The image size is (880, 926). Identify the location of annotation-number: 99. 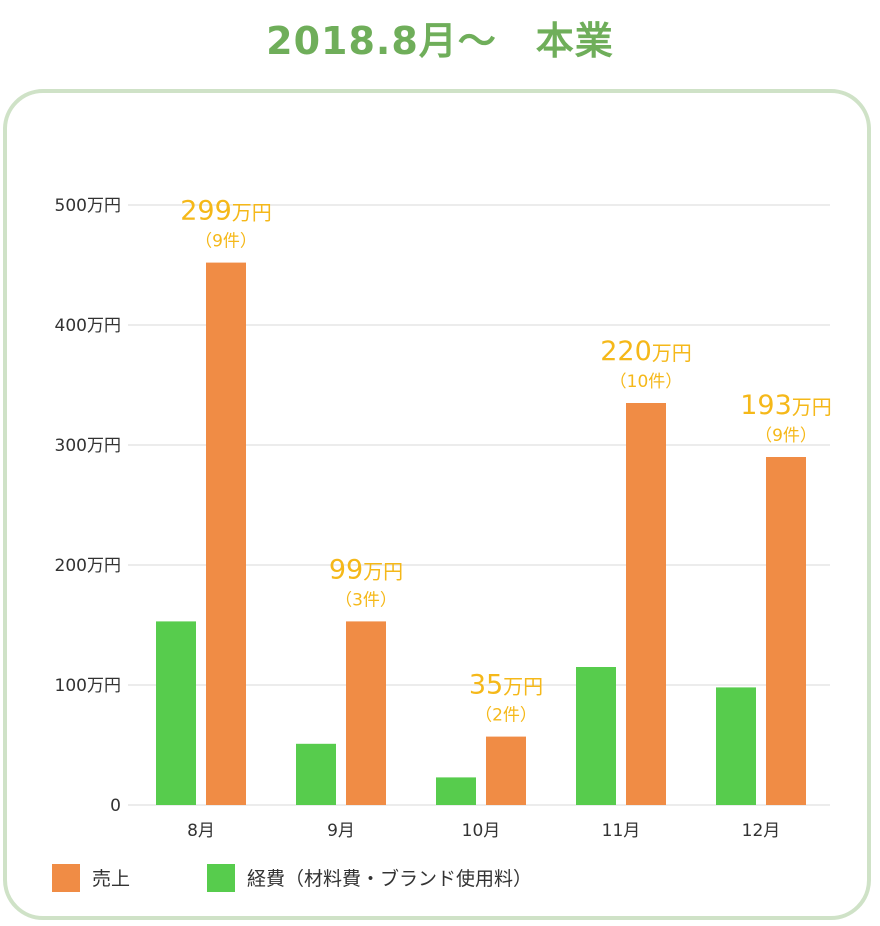
(346, 569).